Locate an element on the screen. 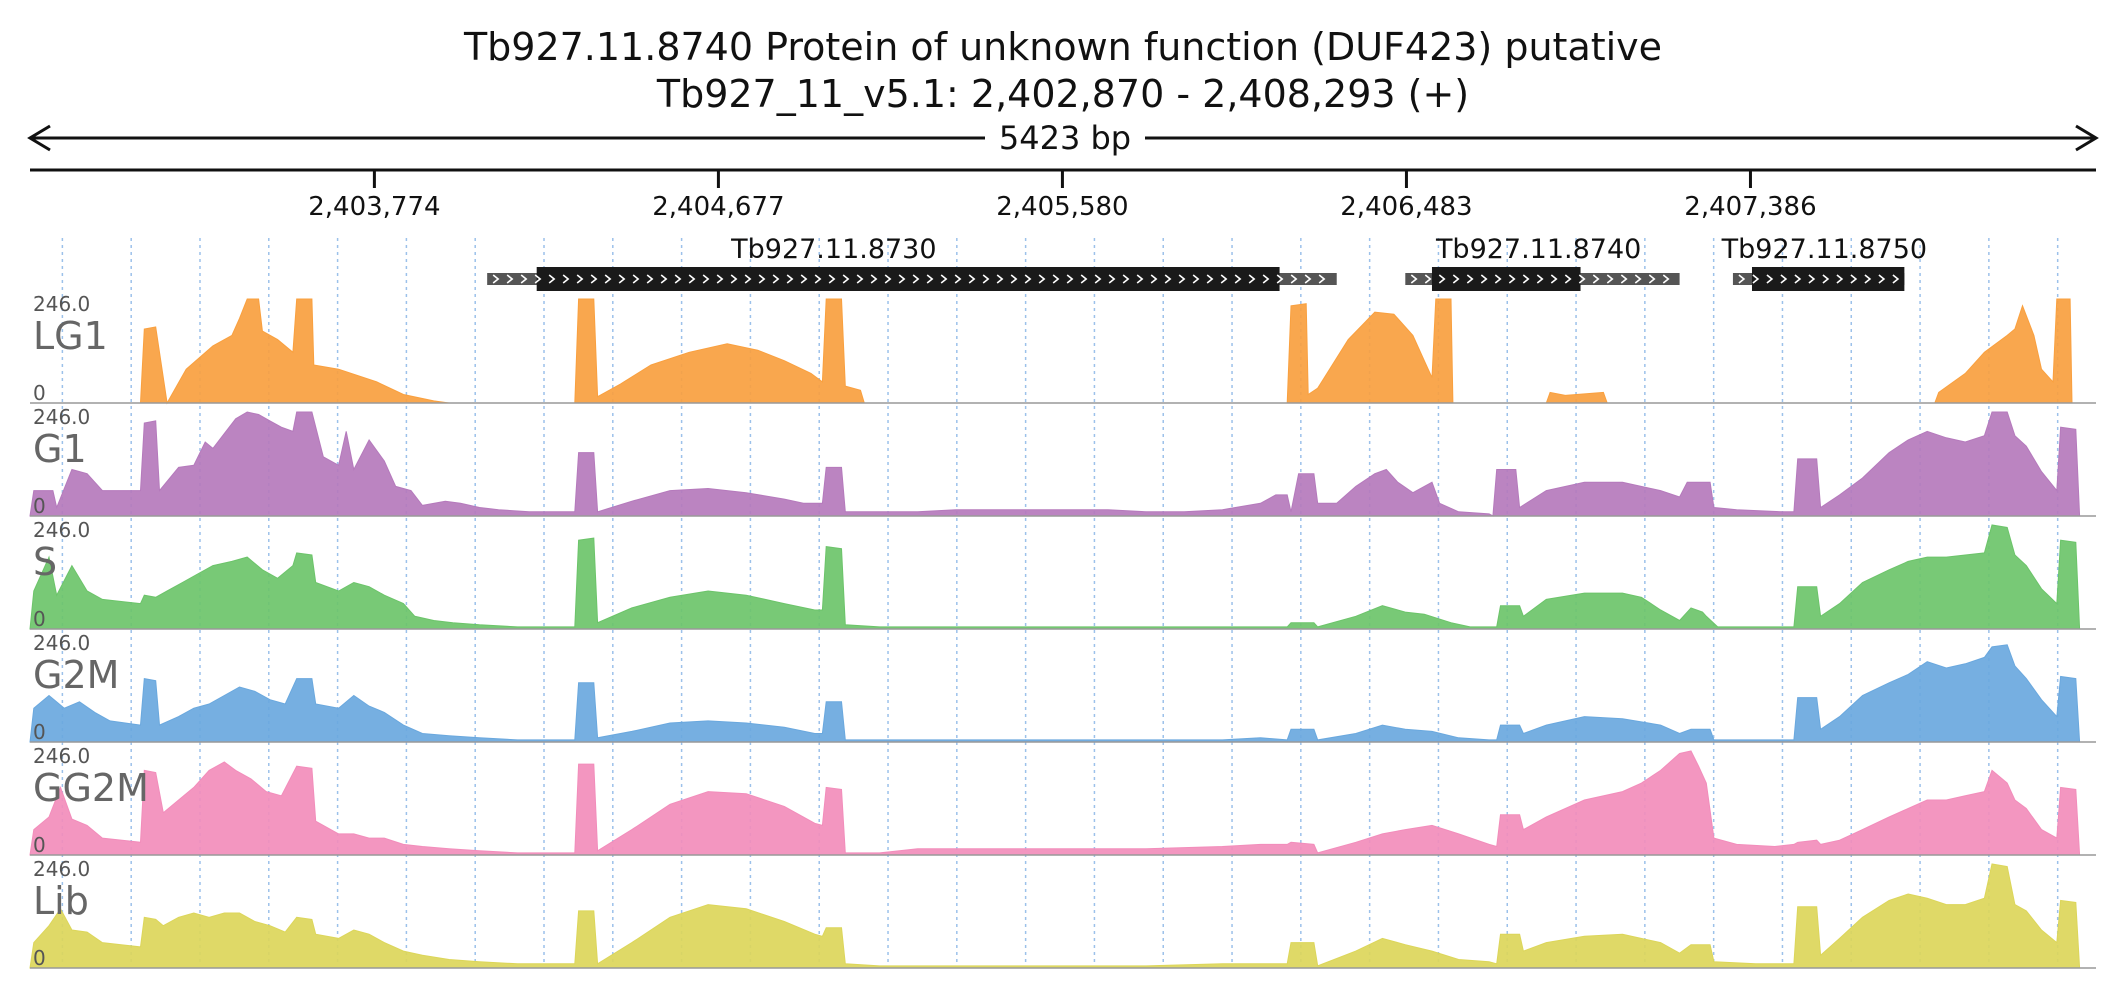 This screenshot has height=1000, width=2126. track-name: G1 is located at coordinates (60, 449).